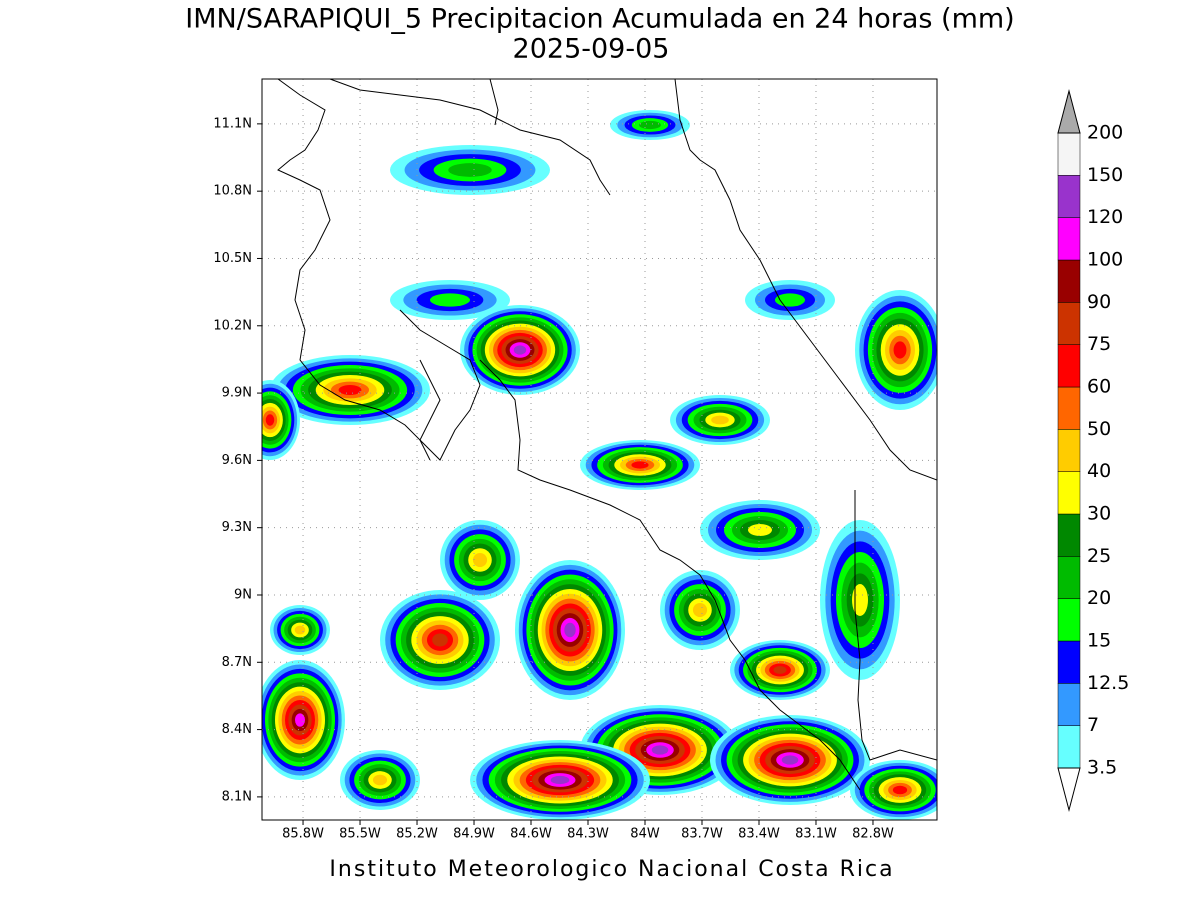 Image resolution: width=1200 pixels, height=900 pixels. I want to click on colorbar-label: 3.5, so click(1102, 768).